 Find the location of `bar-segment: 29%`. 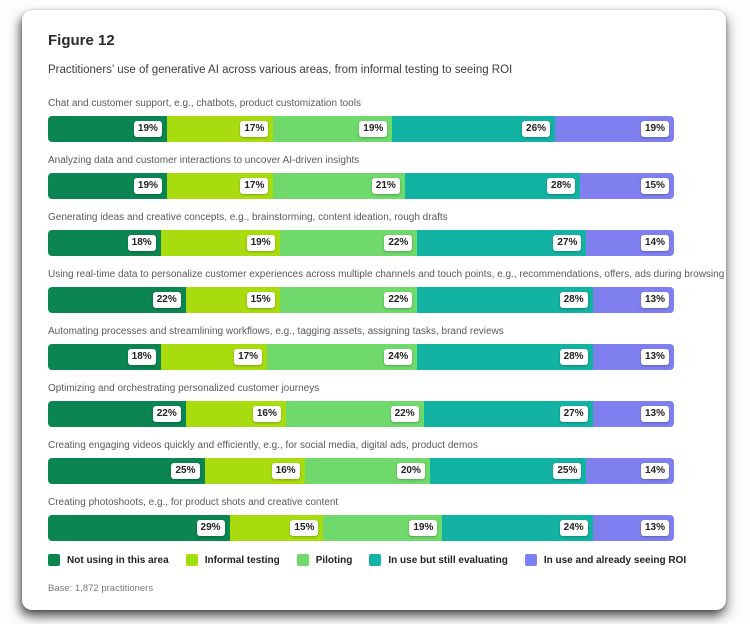

bar-segment: 29% is located at coordinates (139, 528).